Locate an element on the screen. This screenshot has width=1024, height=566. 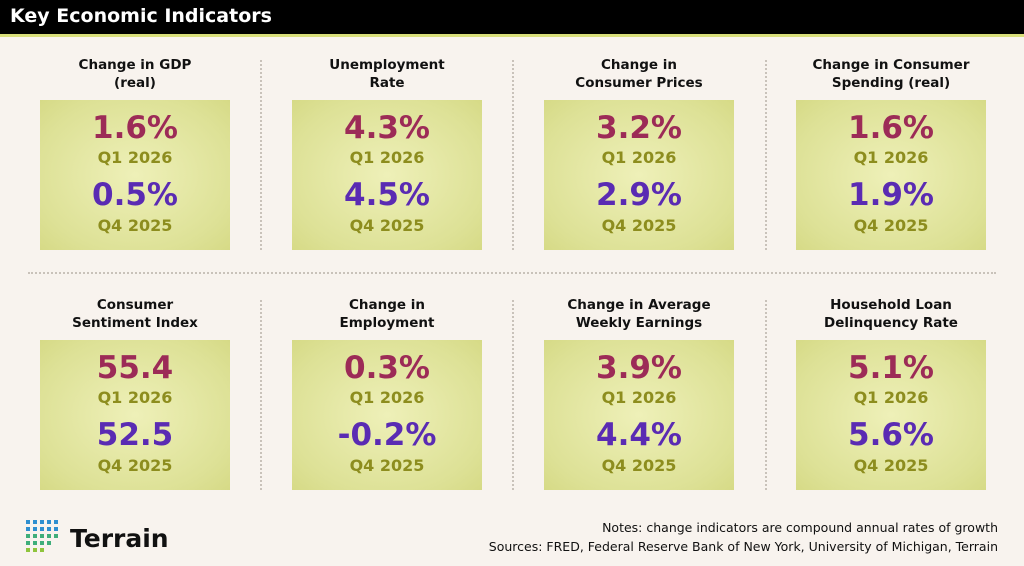
card-title: Rate is located at coordinates (387, 83).